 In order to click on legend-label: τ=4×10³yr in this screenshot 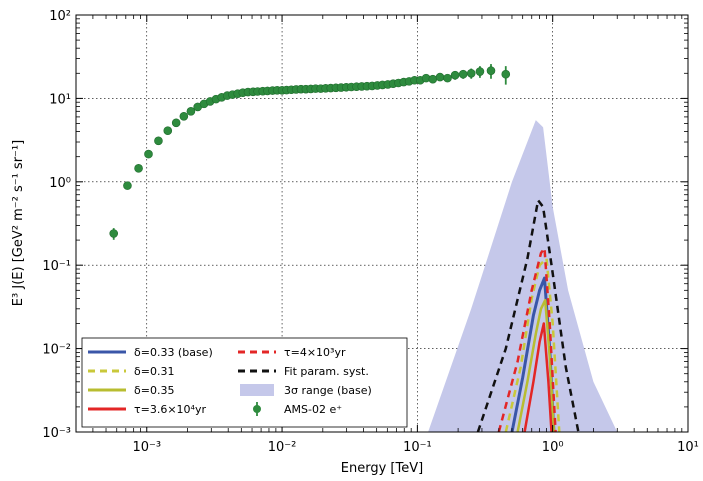, I will do `click(315, 352)`.